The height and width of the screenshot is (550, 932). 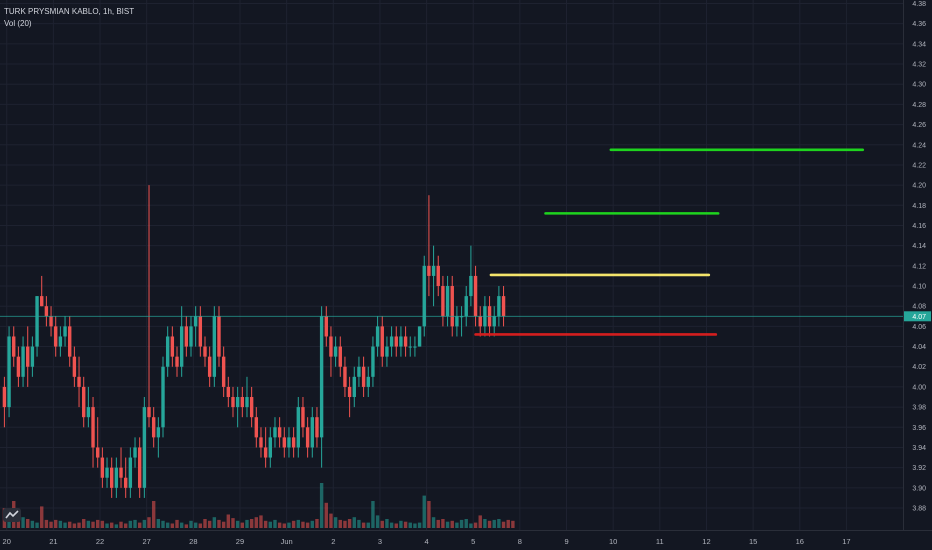 What do you see at coordinates (919, 24) in the screenshot?
I see `y-tick-label: 4.36` at bounding box center [919, 24].